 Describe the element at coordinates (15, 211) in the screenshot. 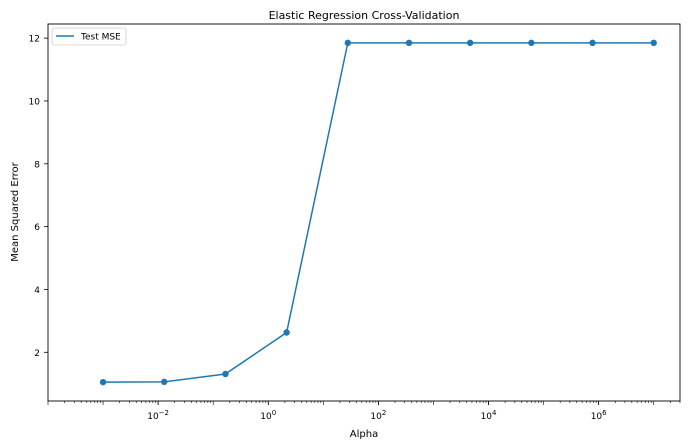

I see `y-axis-label: Mean Squared Error` at that location.